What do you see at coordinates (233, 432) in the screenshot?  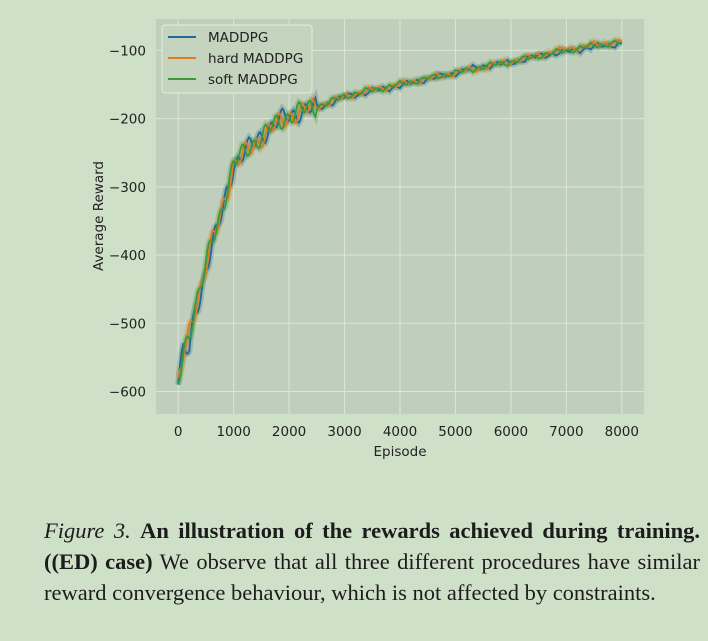 I see `x-tick-label: 1000` at bounding box center [233, 432].